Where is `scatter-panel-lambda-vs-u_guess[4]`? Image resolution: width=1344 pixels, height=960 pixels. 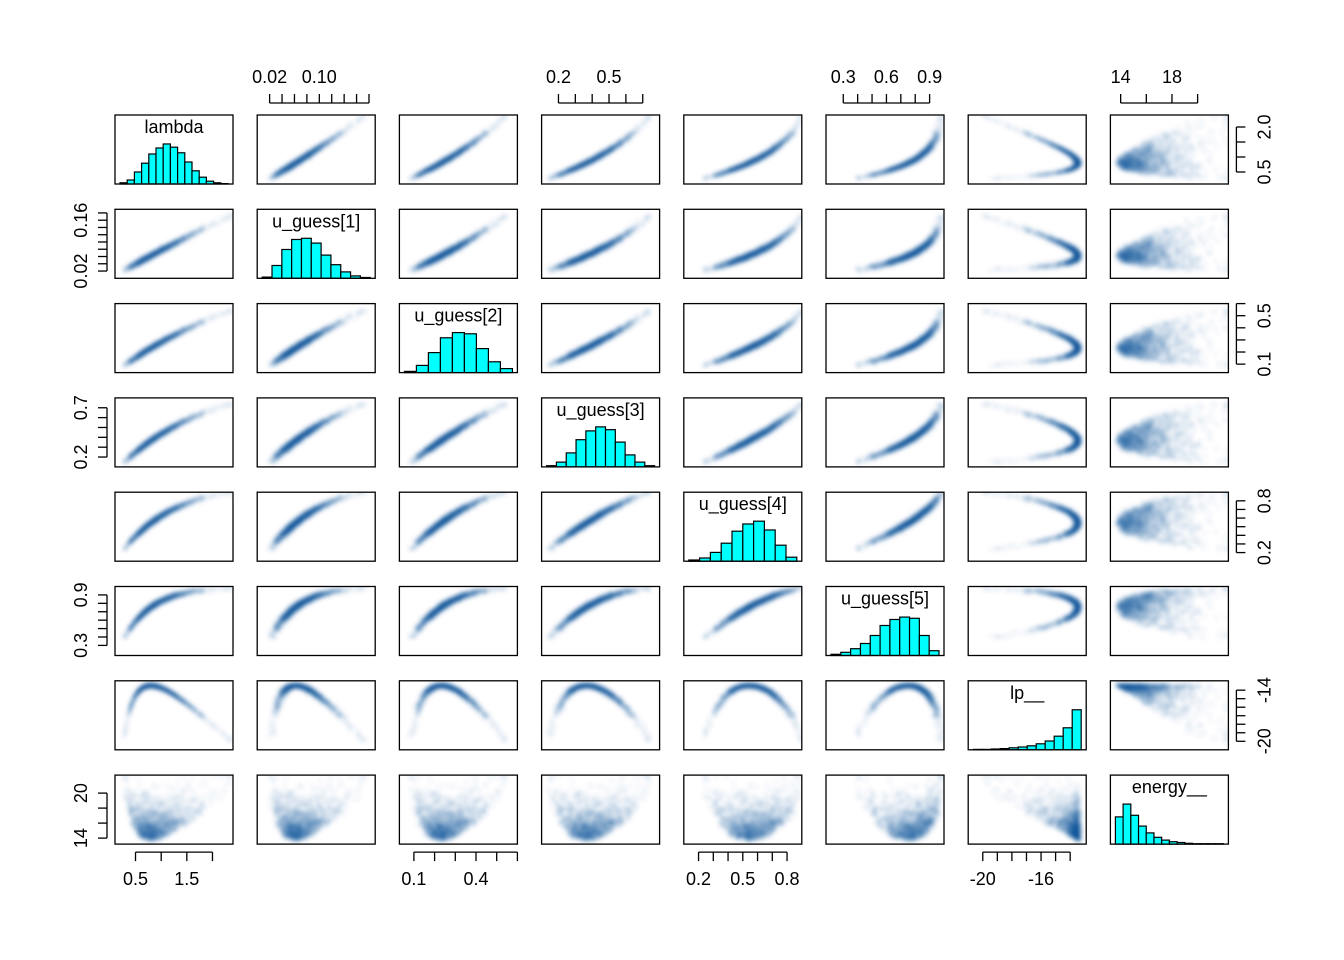 scatter-panel-lambda-vs-u_guess[4] is located at coordinates (754, 147).